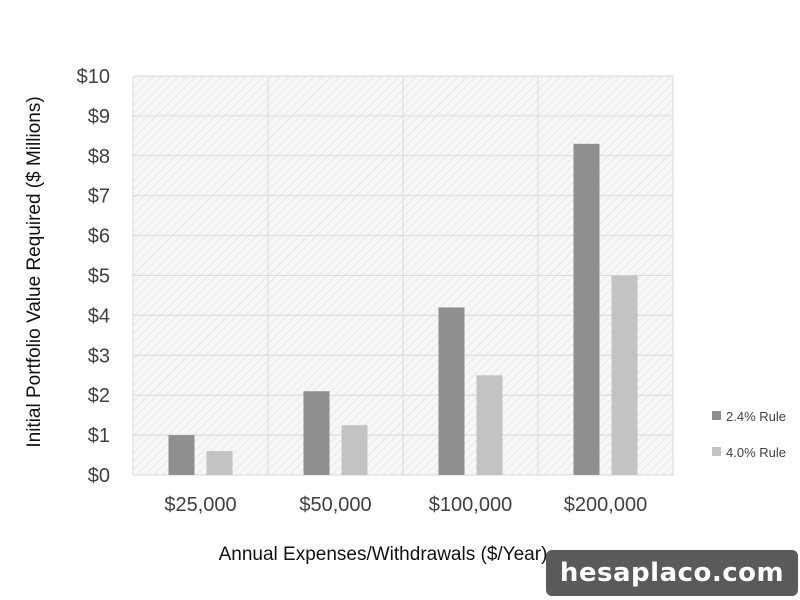  I want to click on x-tick-label: $100,000, so click(470, 505).